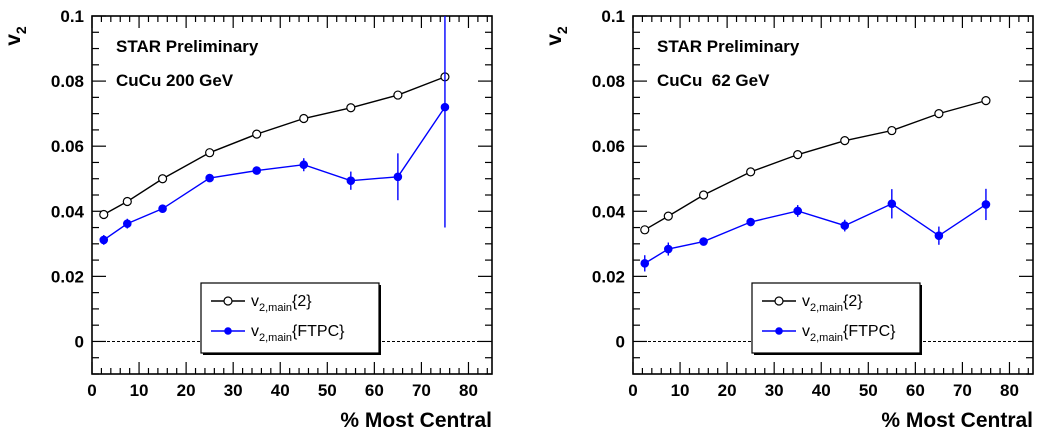 The height and width of the screenshot is (434, 1039). I want to click on y-tick-label: 0.02, so click(67, 276).